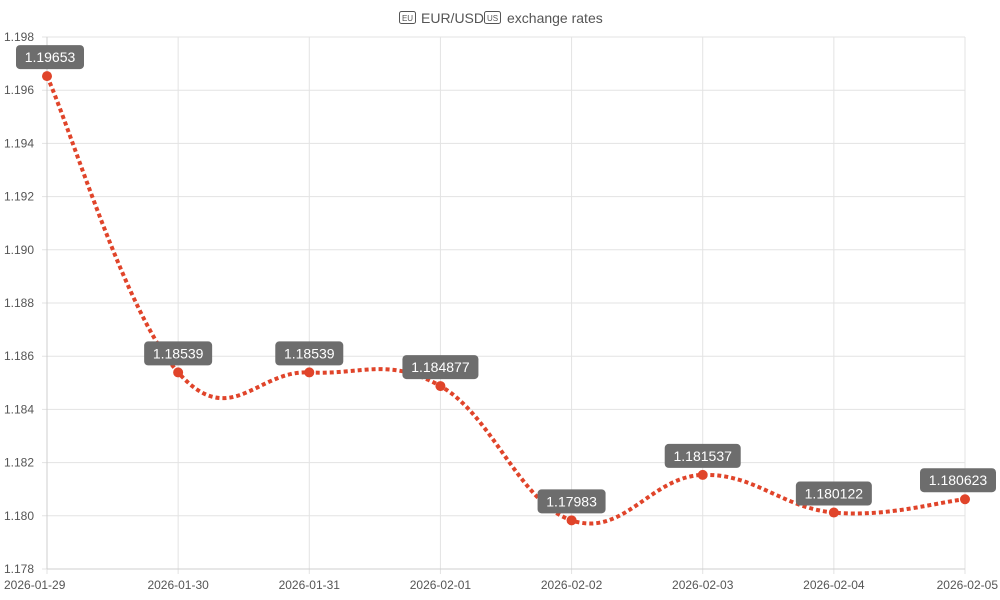  I want to click on data-label: 1.19653, so click(50, 57).